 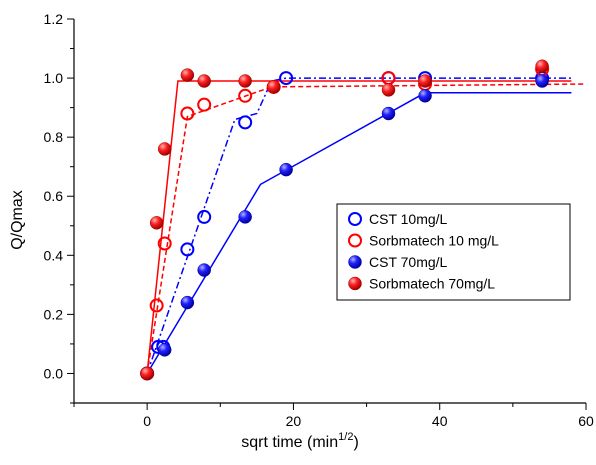 I want to click on legend-label: Sorbmatech 70mg/L, so click(x=432, y=284).